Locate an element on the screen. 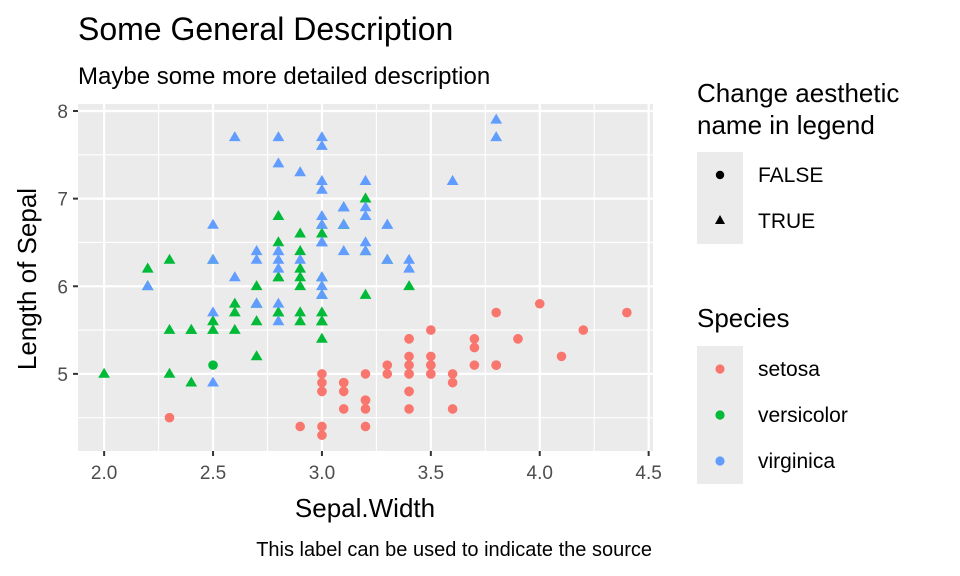 This screenshot has height=576, width=960. chart-title: Some General Description is located at coordinates (265, 29).